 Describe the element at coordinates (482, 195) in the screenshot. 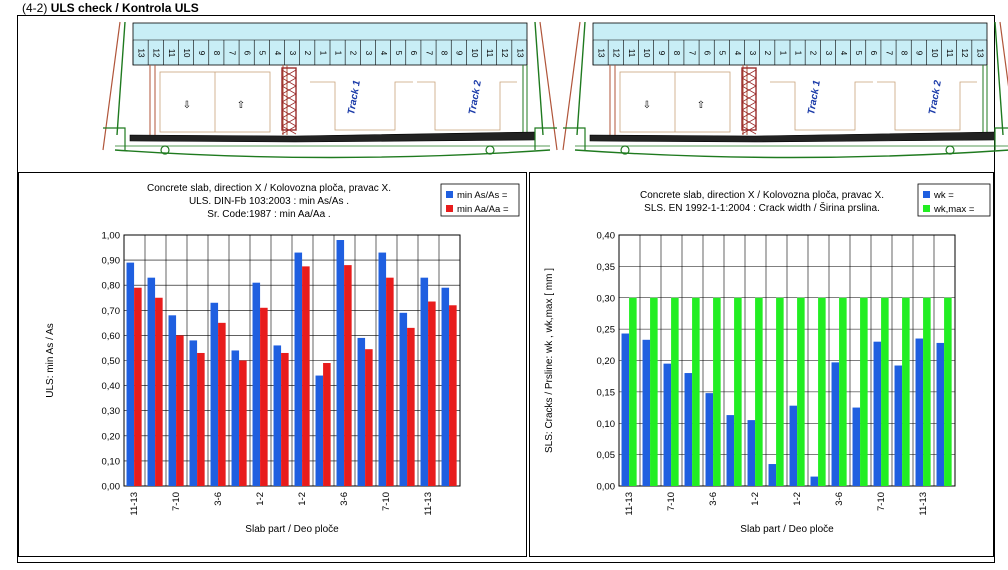

I see `legend-entry: min As/As =` at that location.